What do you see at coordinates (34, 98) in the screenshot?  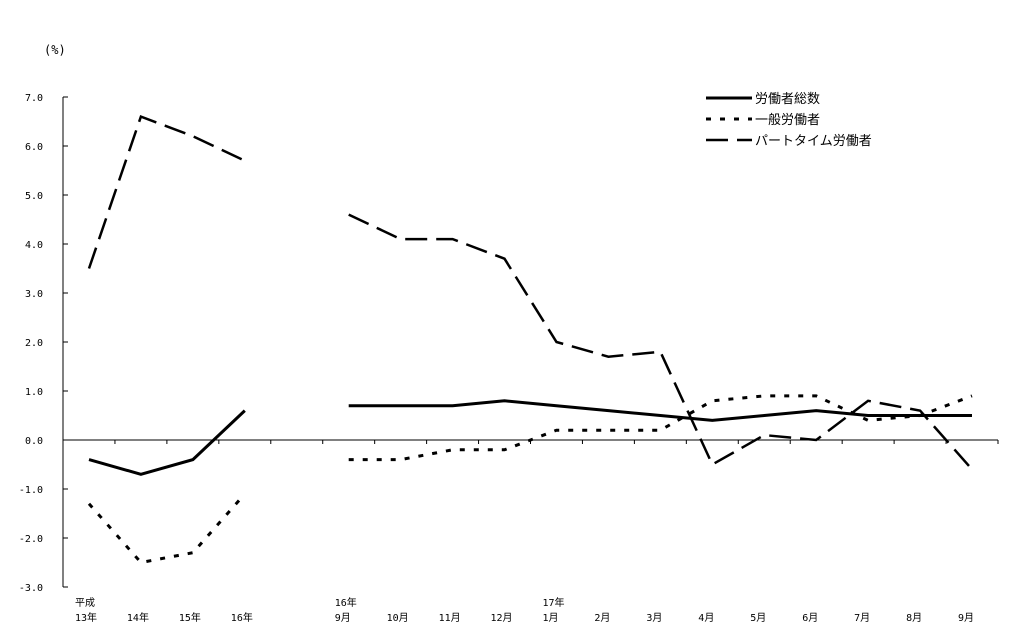 I see `y-tick-label: 7.0` at bounding box center [34, 98].